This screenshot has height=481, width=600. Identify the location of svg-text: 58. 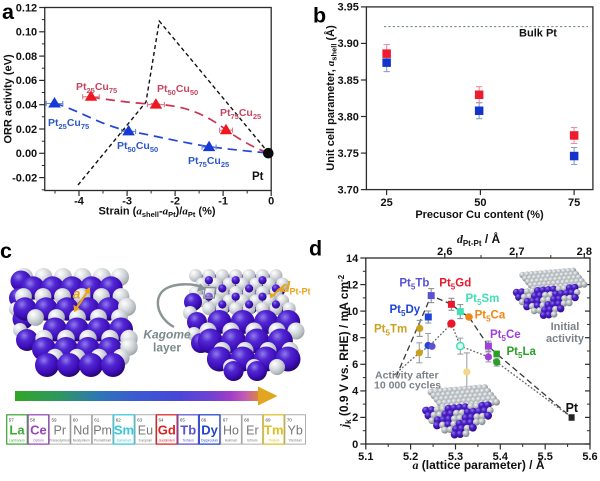
(33, 419).